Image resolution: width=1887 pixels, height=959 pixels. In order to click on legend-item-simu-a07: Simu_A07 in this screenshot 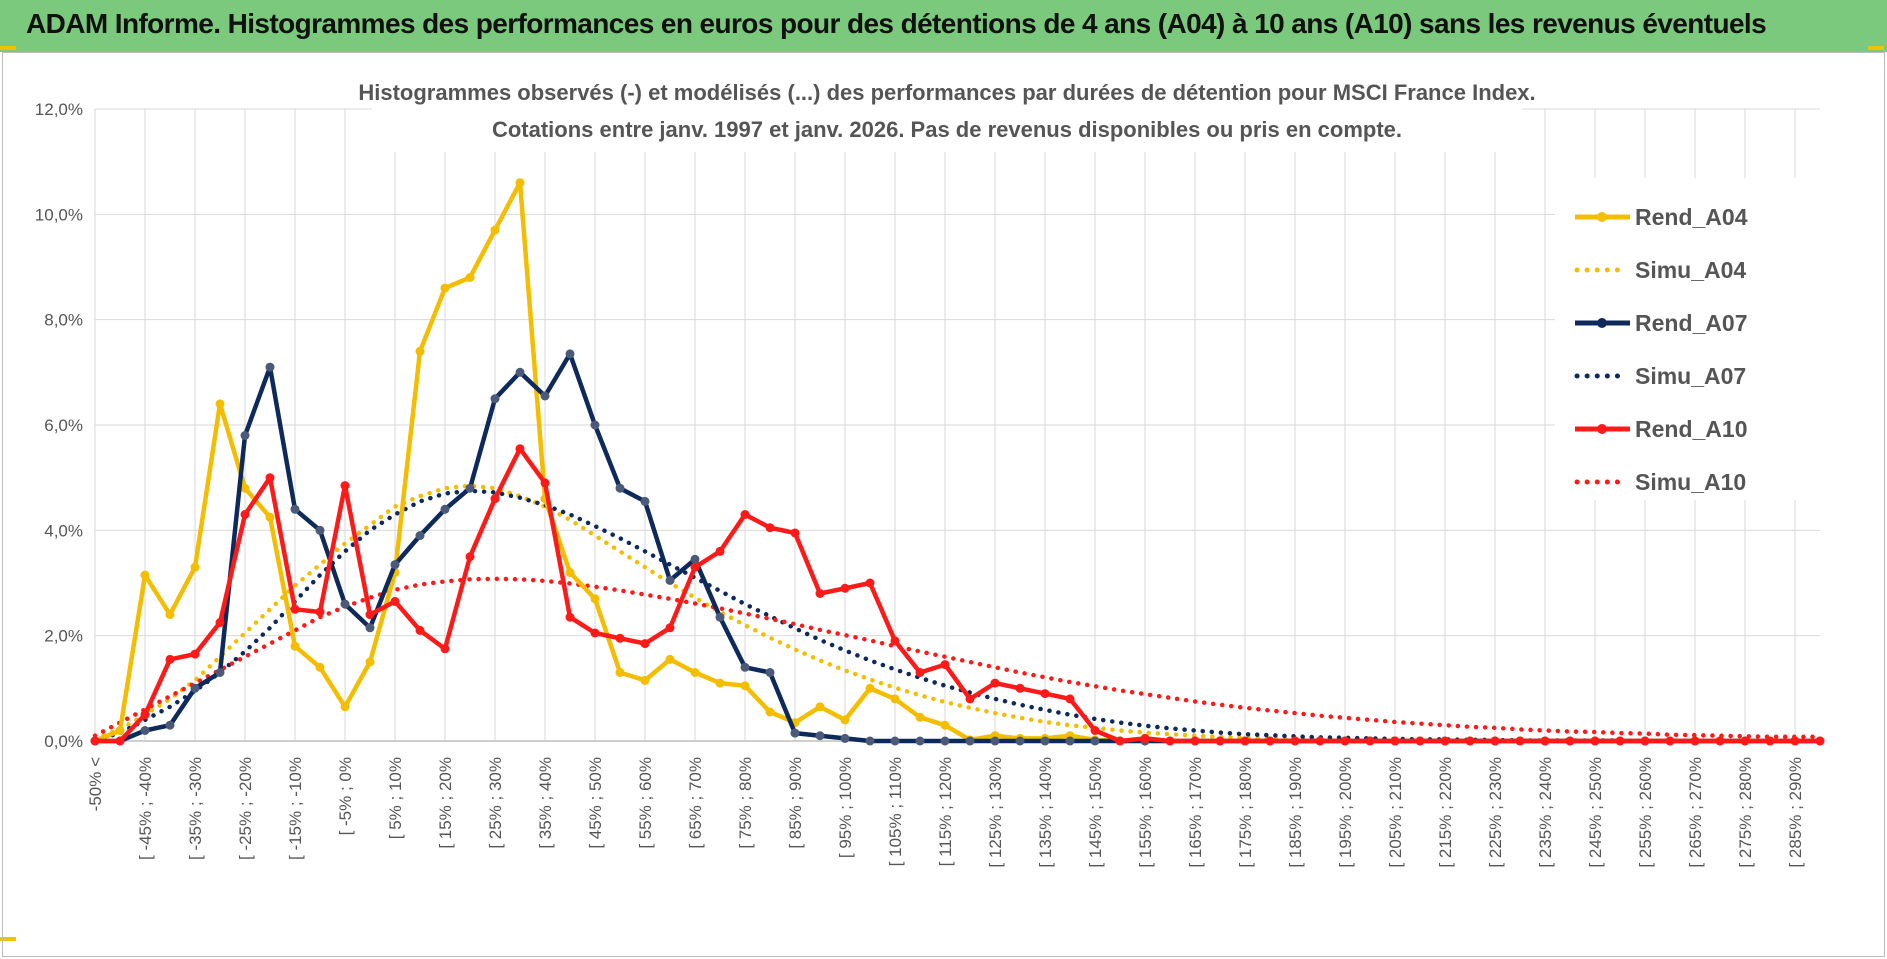, I will do `click(1660, 376)`.